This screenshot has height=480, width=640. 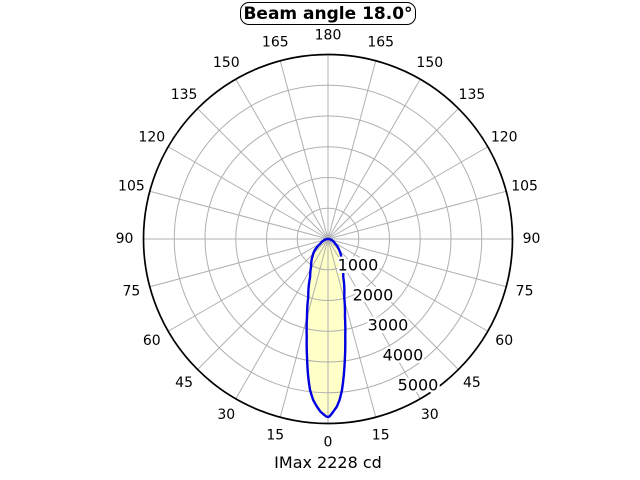 I want to click on beam-lobe-outline, so click(x=326, y=328).